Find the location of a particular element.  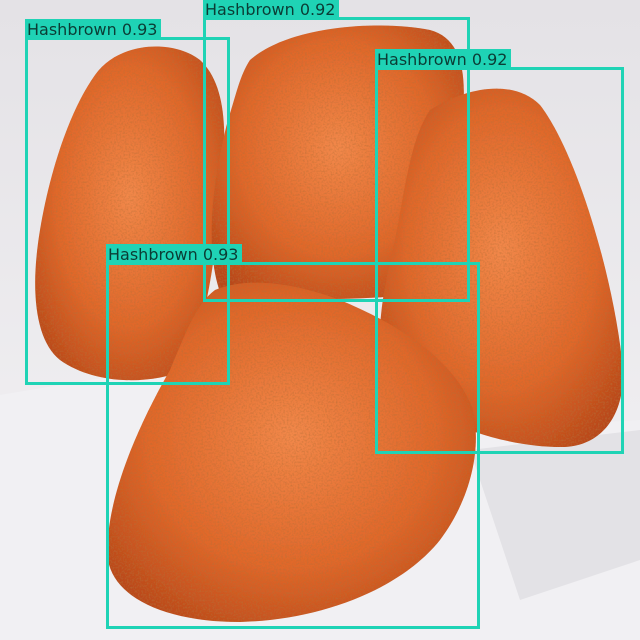

detection-label-2: Hashbrown 0.92 is located at coordinates (271, 10).